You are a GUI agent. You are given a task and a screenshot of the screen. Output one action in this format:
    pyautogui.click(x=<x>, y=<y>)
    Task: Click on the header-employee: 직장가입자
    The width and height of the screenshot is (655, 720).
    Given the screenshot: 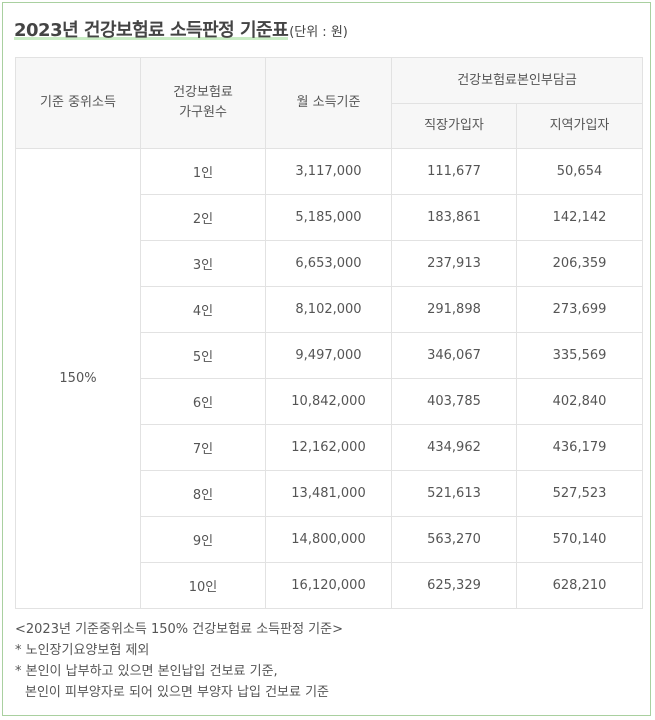 What is the action you would take?
    pyautogui.click(x=454, y=126)
    